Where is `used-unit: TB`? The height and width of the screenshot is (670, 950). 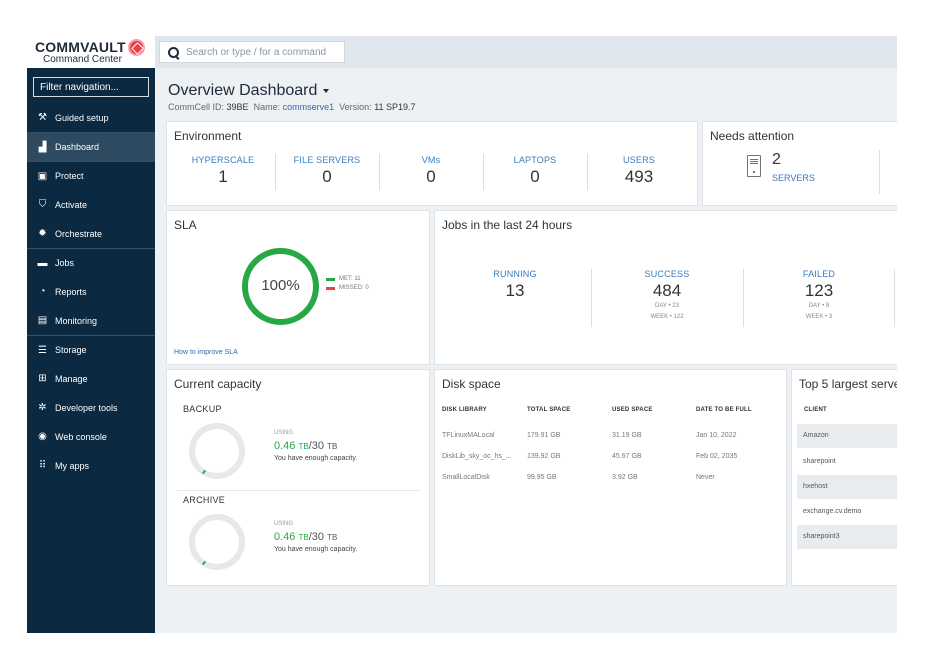 used-unit: TB is located at coordinates (303, 537).